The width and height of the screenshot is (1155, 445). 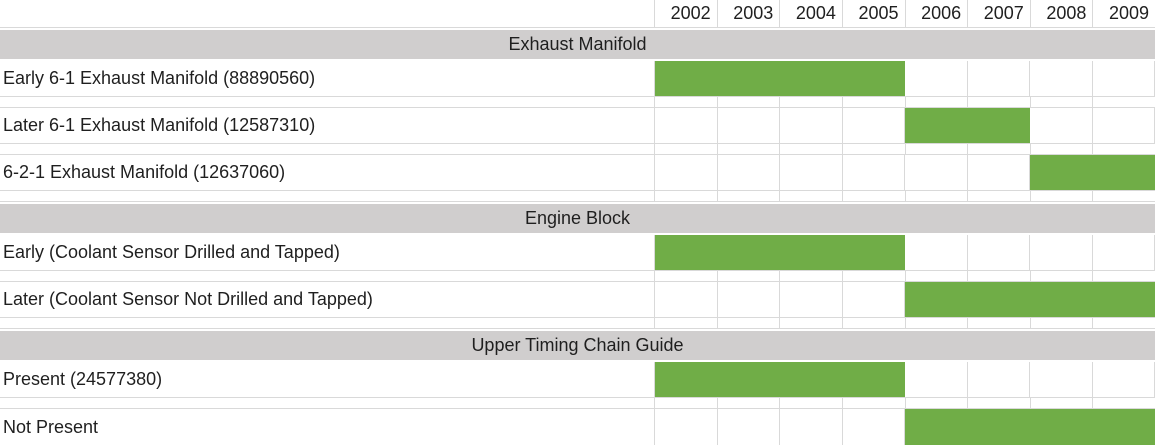 I want to click on part-row-early-6-1-exhaust-manifold-88890560: Early 6-1 Exhaust Manifold (88890560), so click(x=577, y=79).